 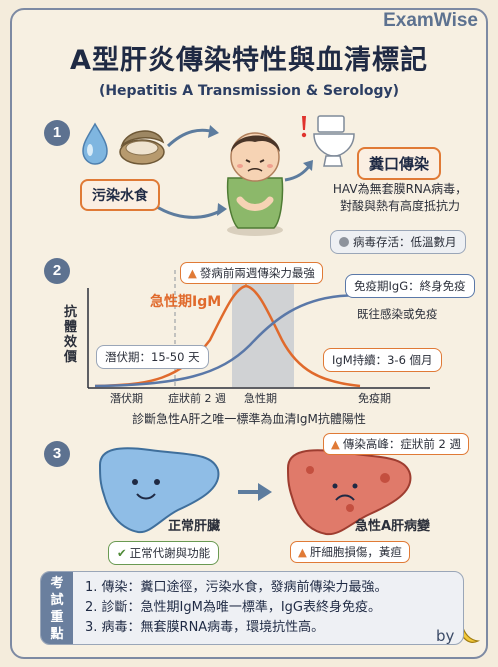 I want to click on section-3-number: 3, so click(x=57, y=454).